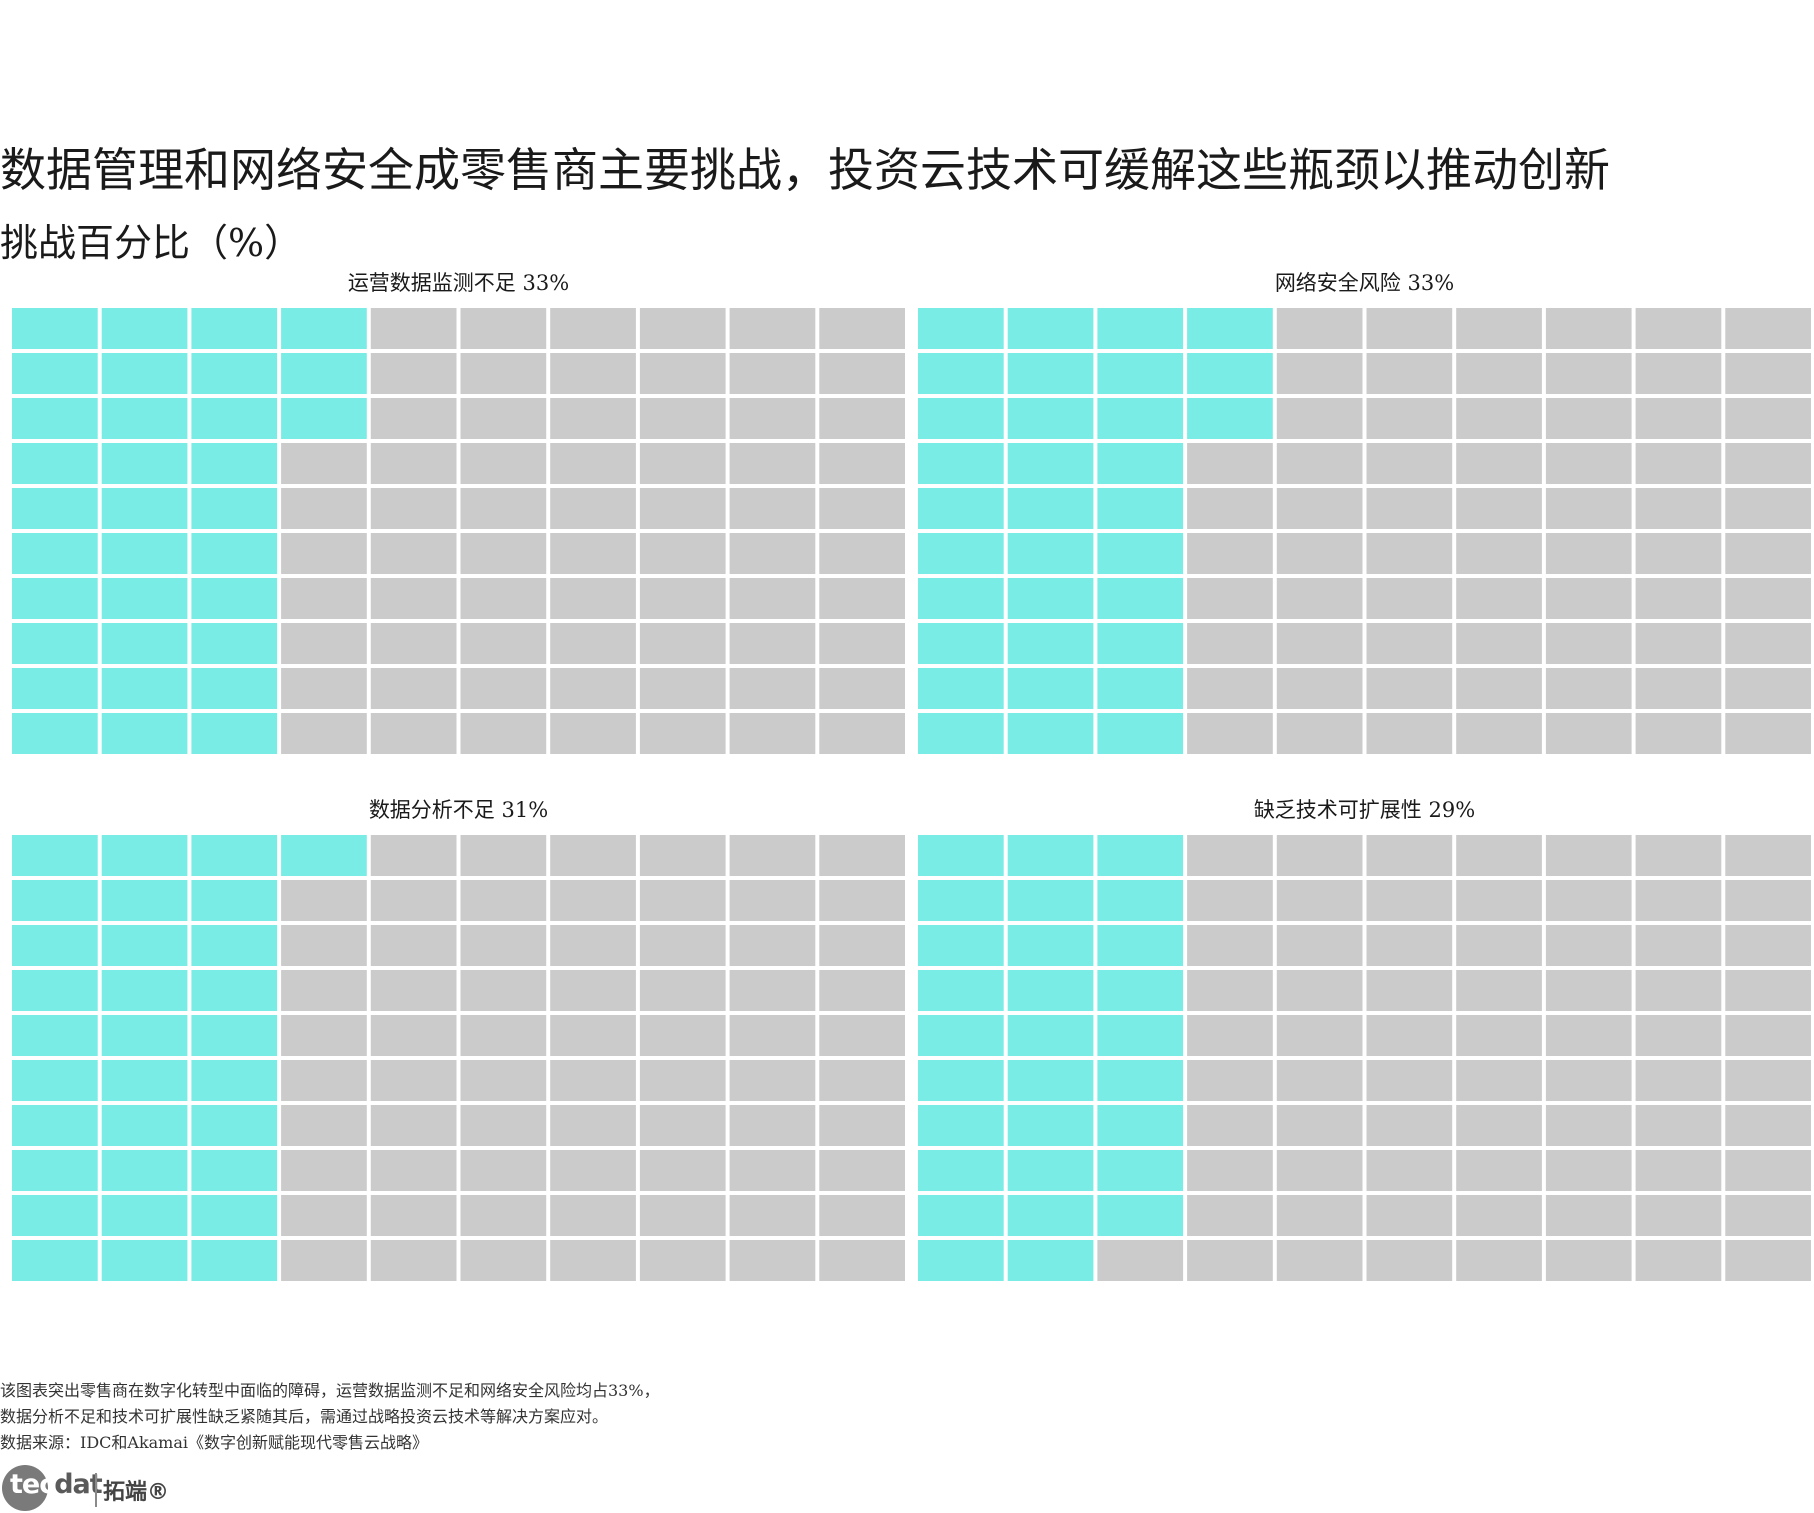 The image size is (1814, 1513). What do you see at coordinates (214, 1442) in the screenshot?
I see `footer-source: 数据来源：IDC和Akamai《数字创新赋能现代零售云战略》` at bounding box center [214, 1442].